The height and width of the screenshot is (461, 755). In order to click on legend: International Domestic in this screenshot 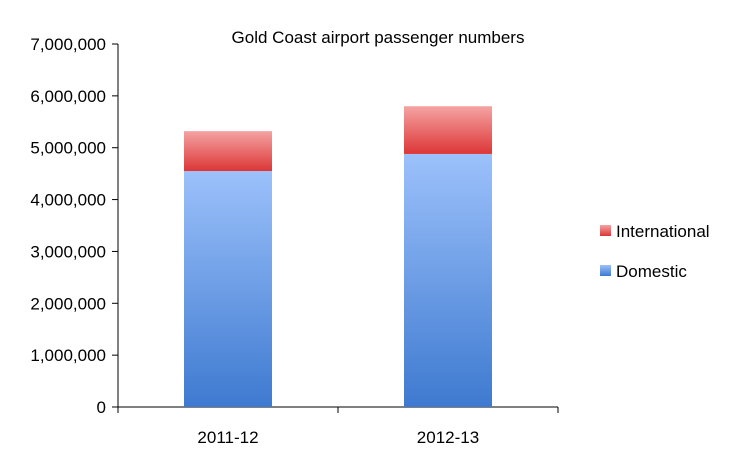, I will do `click(655, 251)`.